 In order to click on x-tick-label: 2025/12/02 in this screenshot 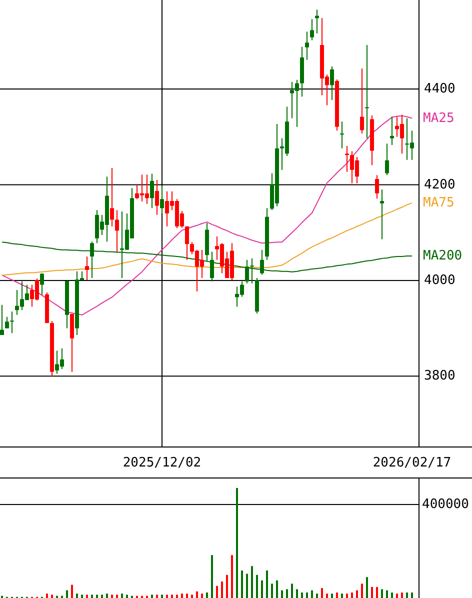, I will do `click(162, 463)`.